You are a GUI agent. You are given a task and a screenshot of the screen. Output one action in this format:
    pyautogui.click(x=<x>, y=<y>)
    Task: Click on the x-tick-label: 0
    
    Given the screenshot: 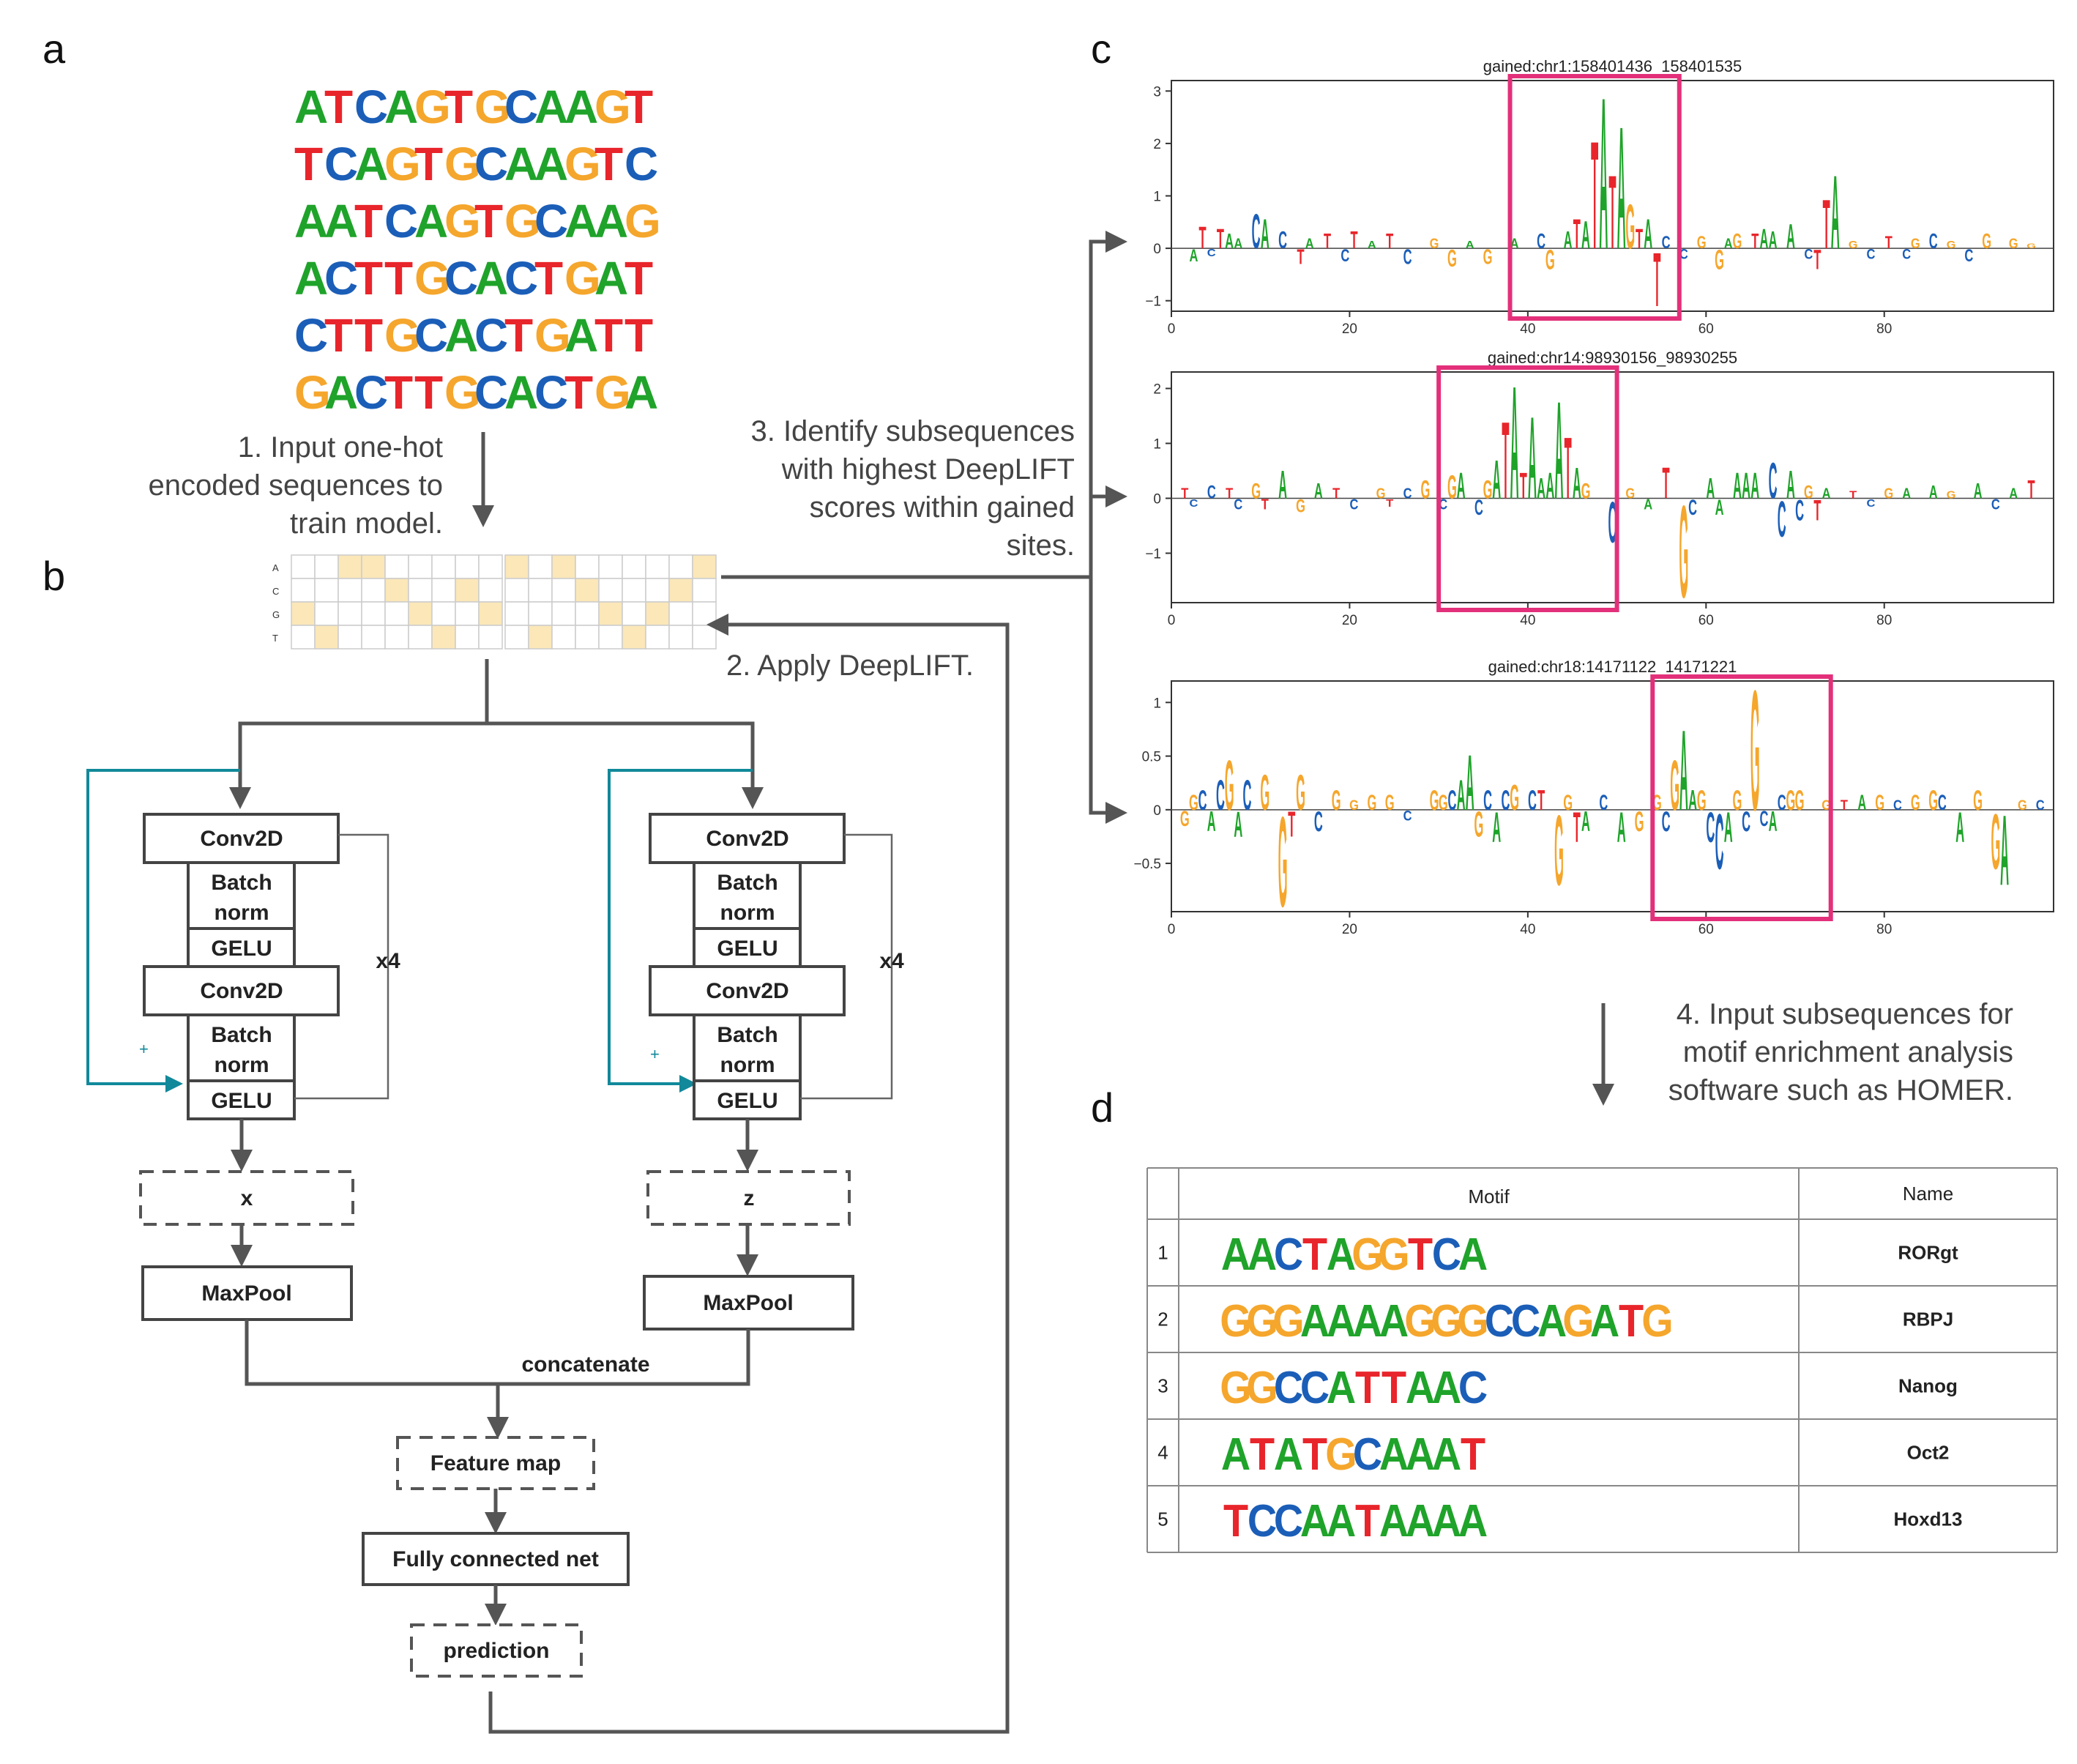 What is the action you would take?
    pyautogui.click(x=1172, y=620)
    